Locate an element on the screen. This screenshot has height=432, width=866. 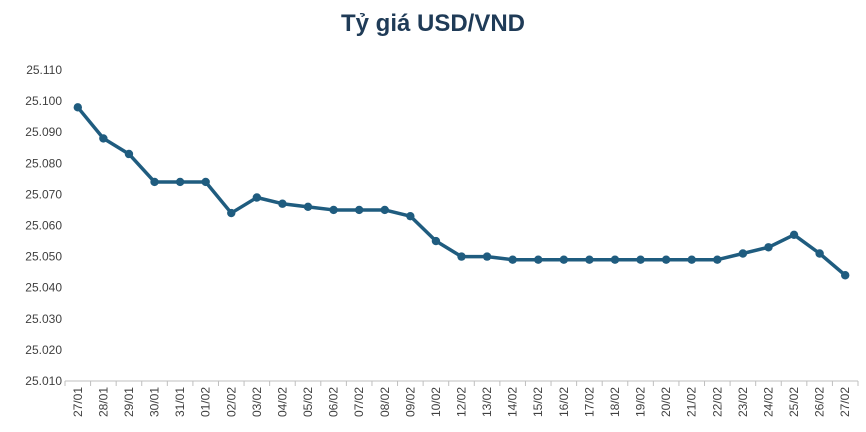
x-tick-label: 22/02 is located at coordinates (717, 402).